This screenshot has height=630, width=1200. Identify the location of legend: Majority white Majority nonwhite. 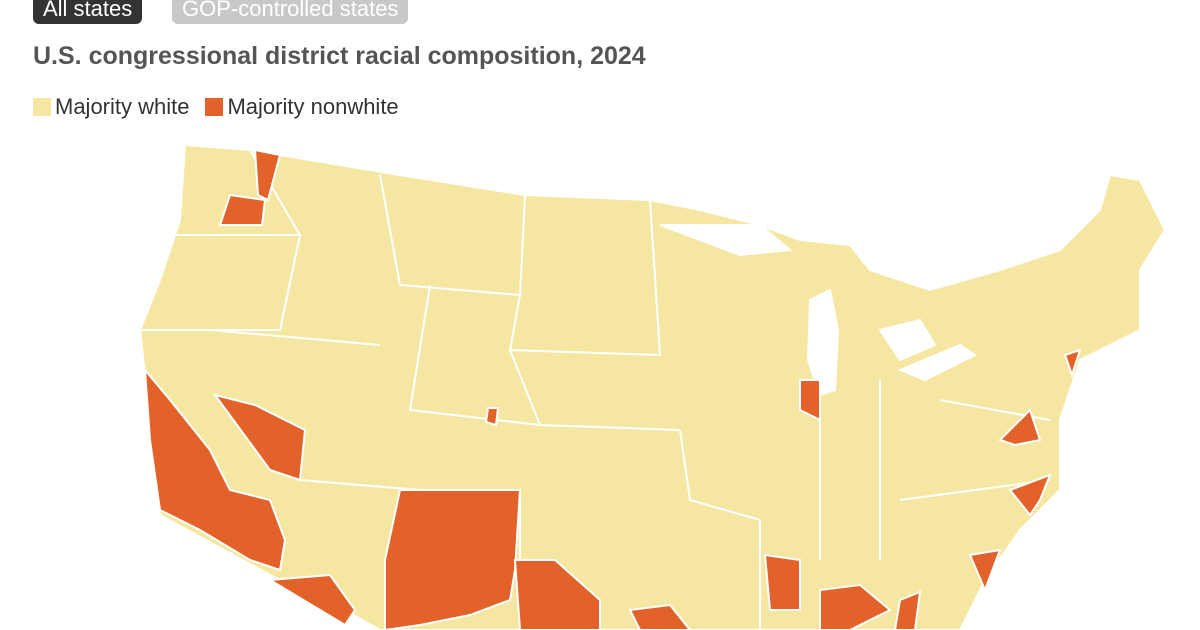
(216, 107).